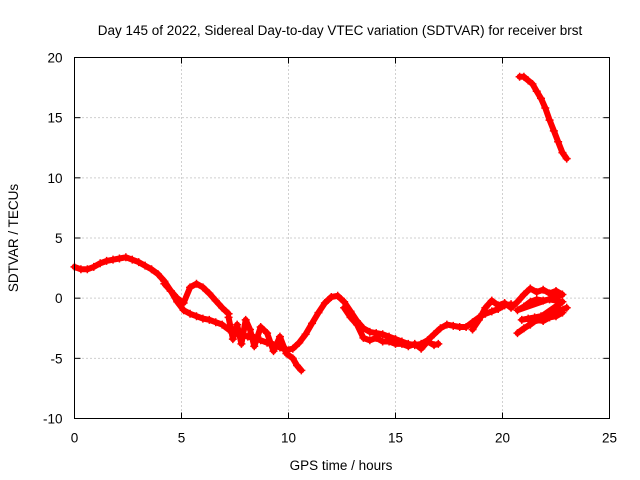 Image resolution: width=640 pixels, height=480 pixels. I want to click on series-main-trace, so click(293, 303).